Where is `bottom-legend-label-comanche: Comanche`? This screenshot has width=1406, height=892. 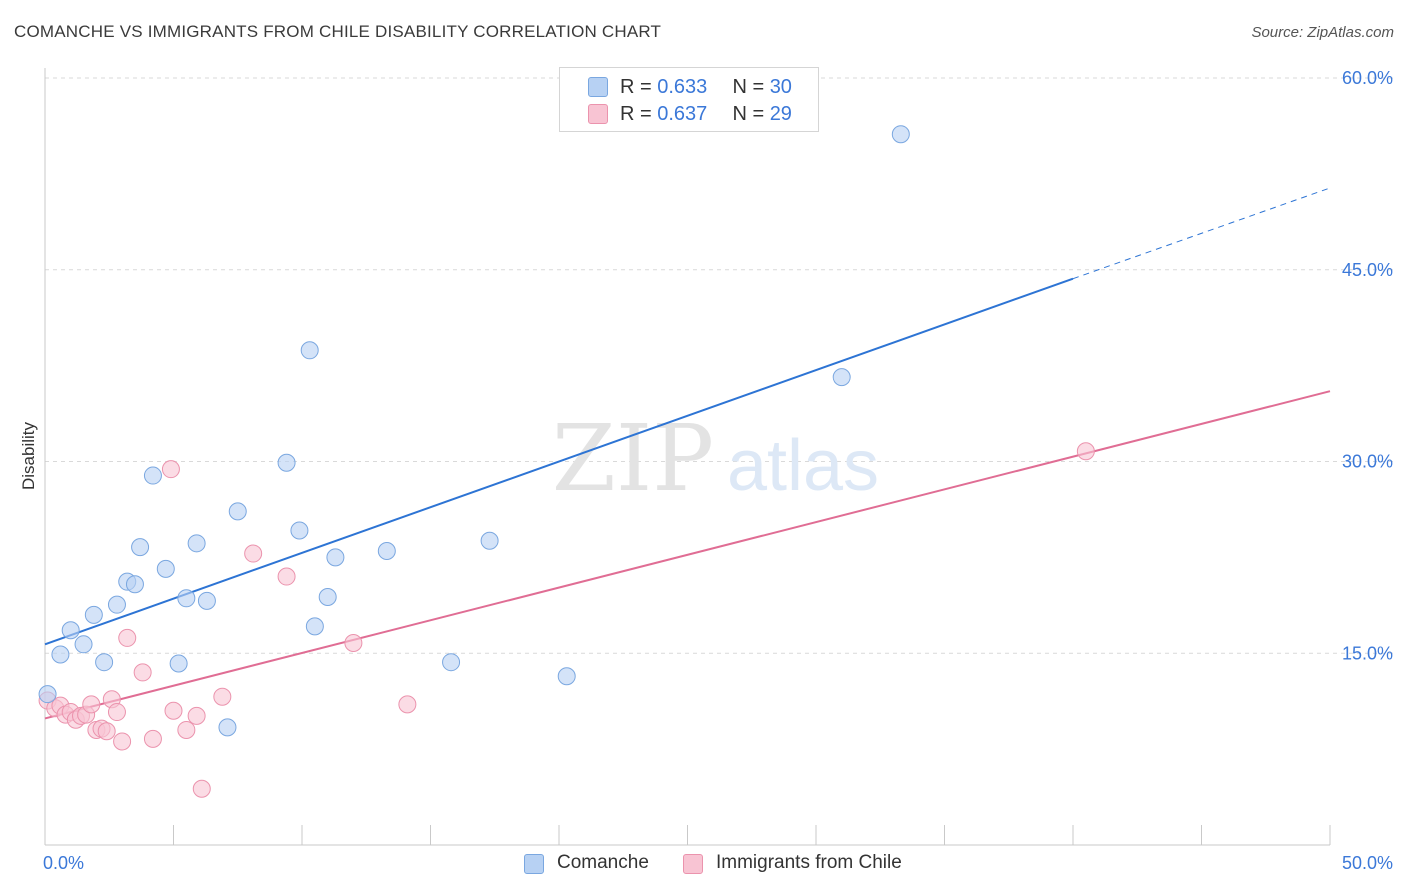
bottom-legend-label-comanche: Comanche is located at coordinates (603, 862).